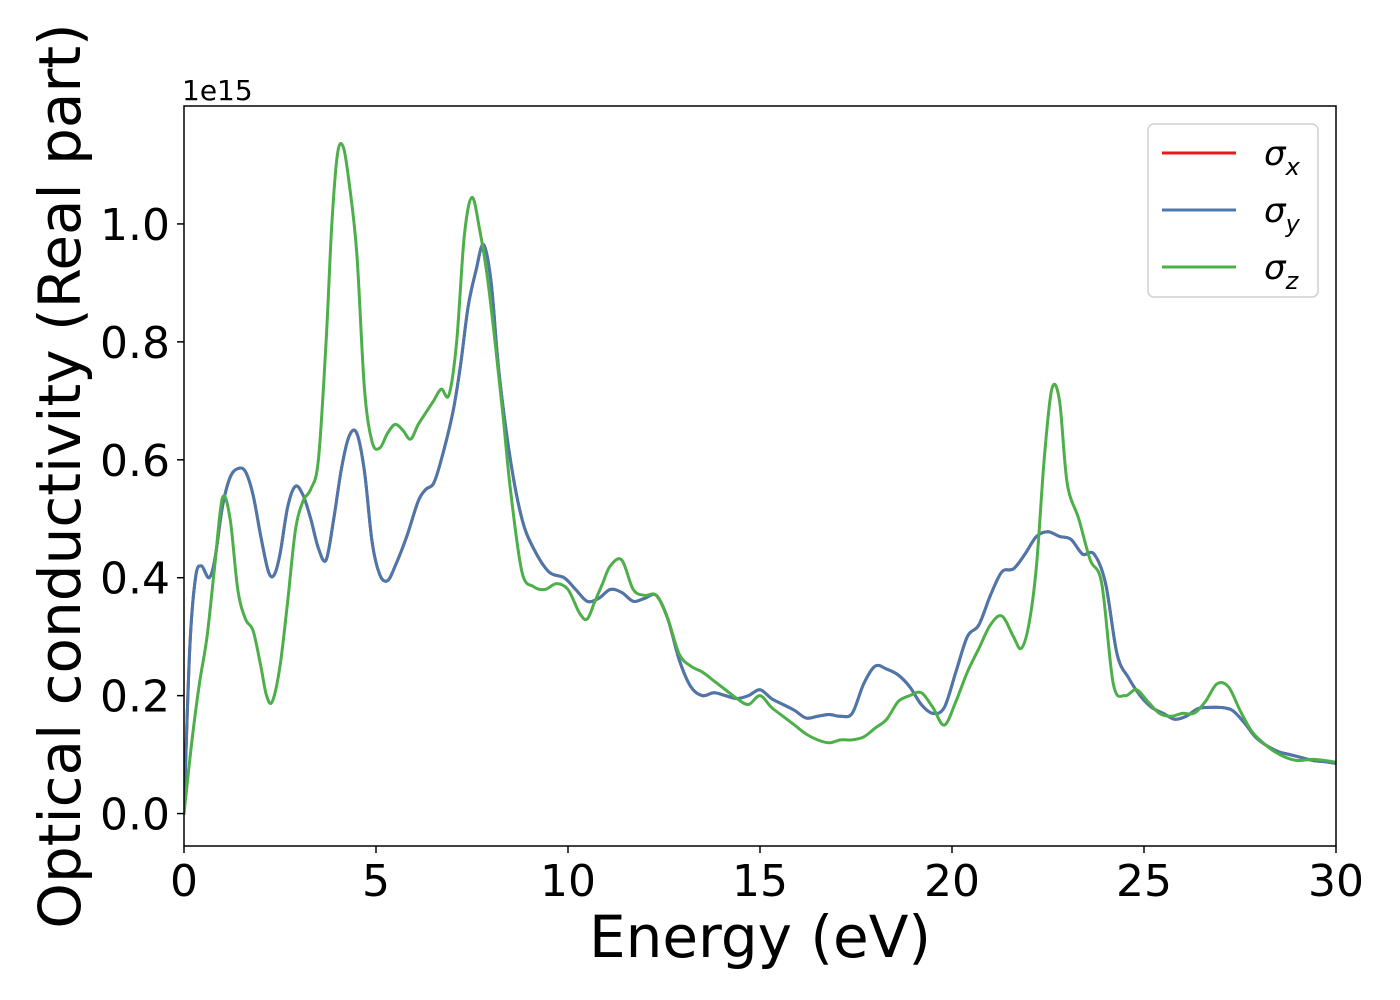 The width and height of the screenshot is (1400, 1000). I want to click on y-tick-label: 0.6, so click(135, 461).